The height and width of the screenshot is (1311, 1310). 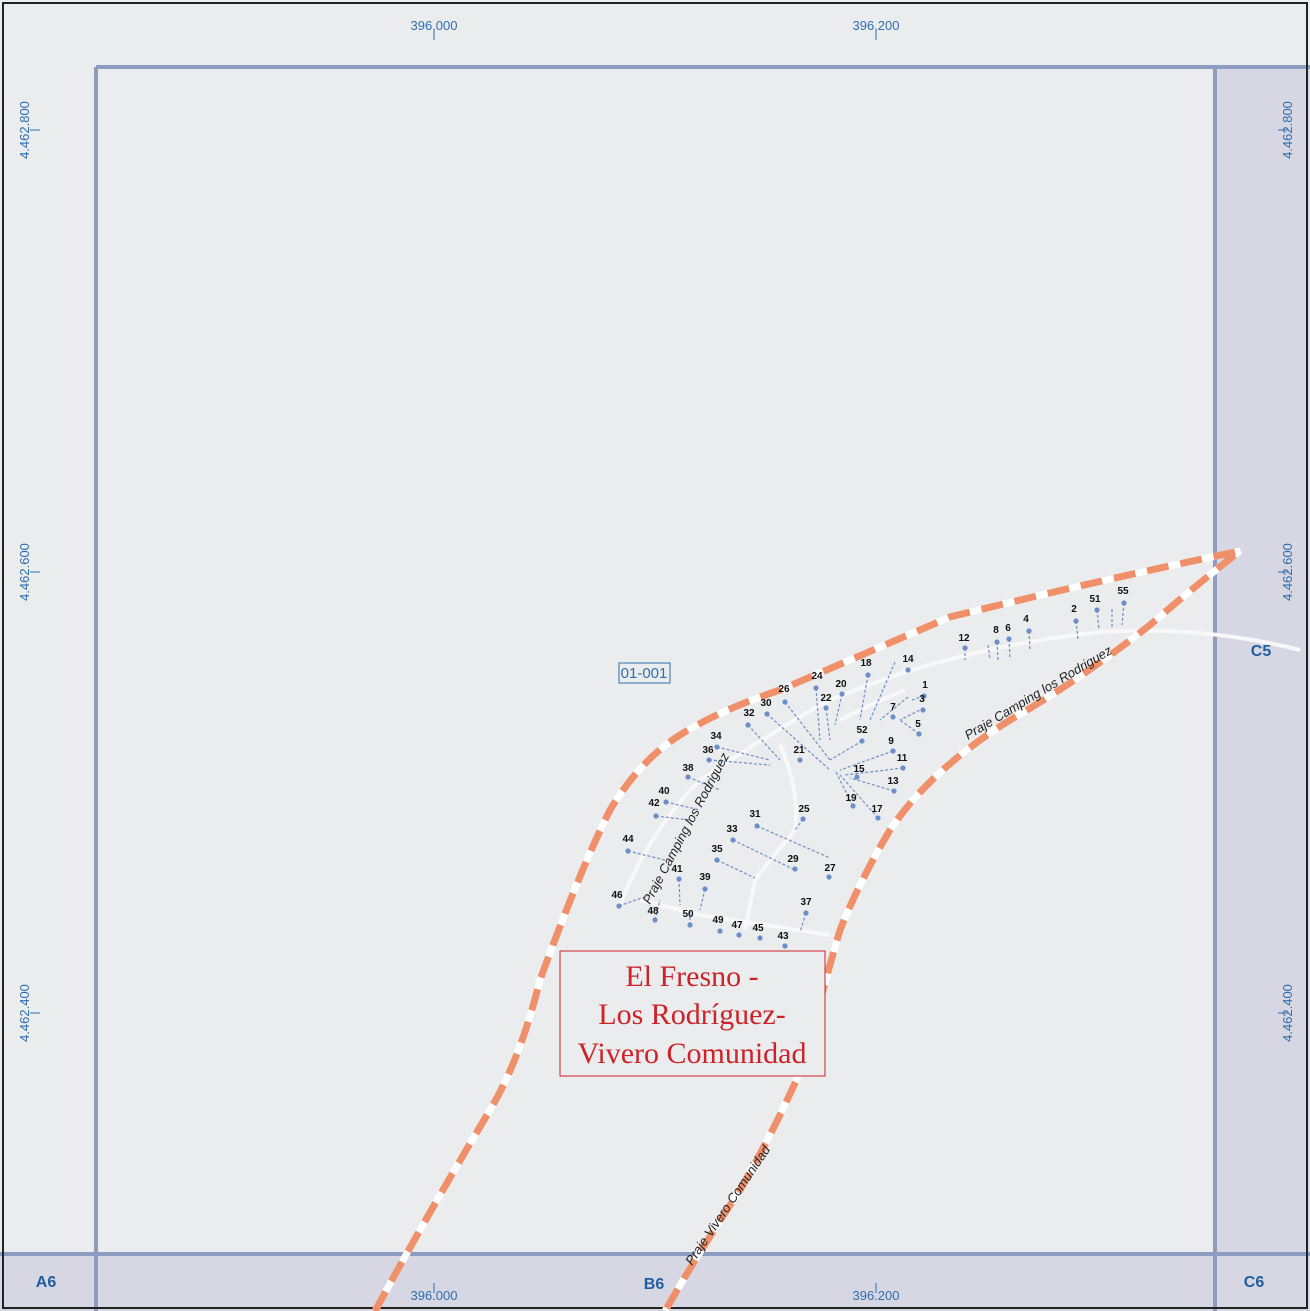 I want to click on sheet-label-c5: C5, so click(x=1261, y=651).